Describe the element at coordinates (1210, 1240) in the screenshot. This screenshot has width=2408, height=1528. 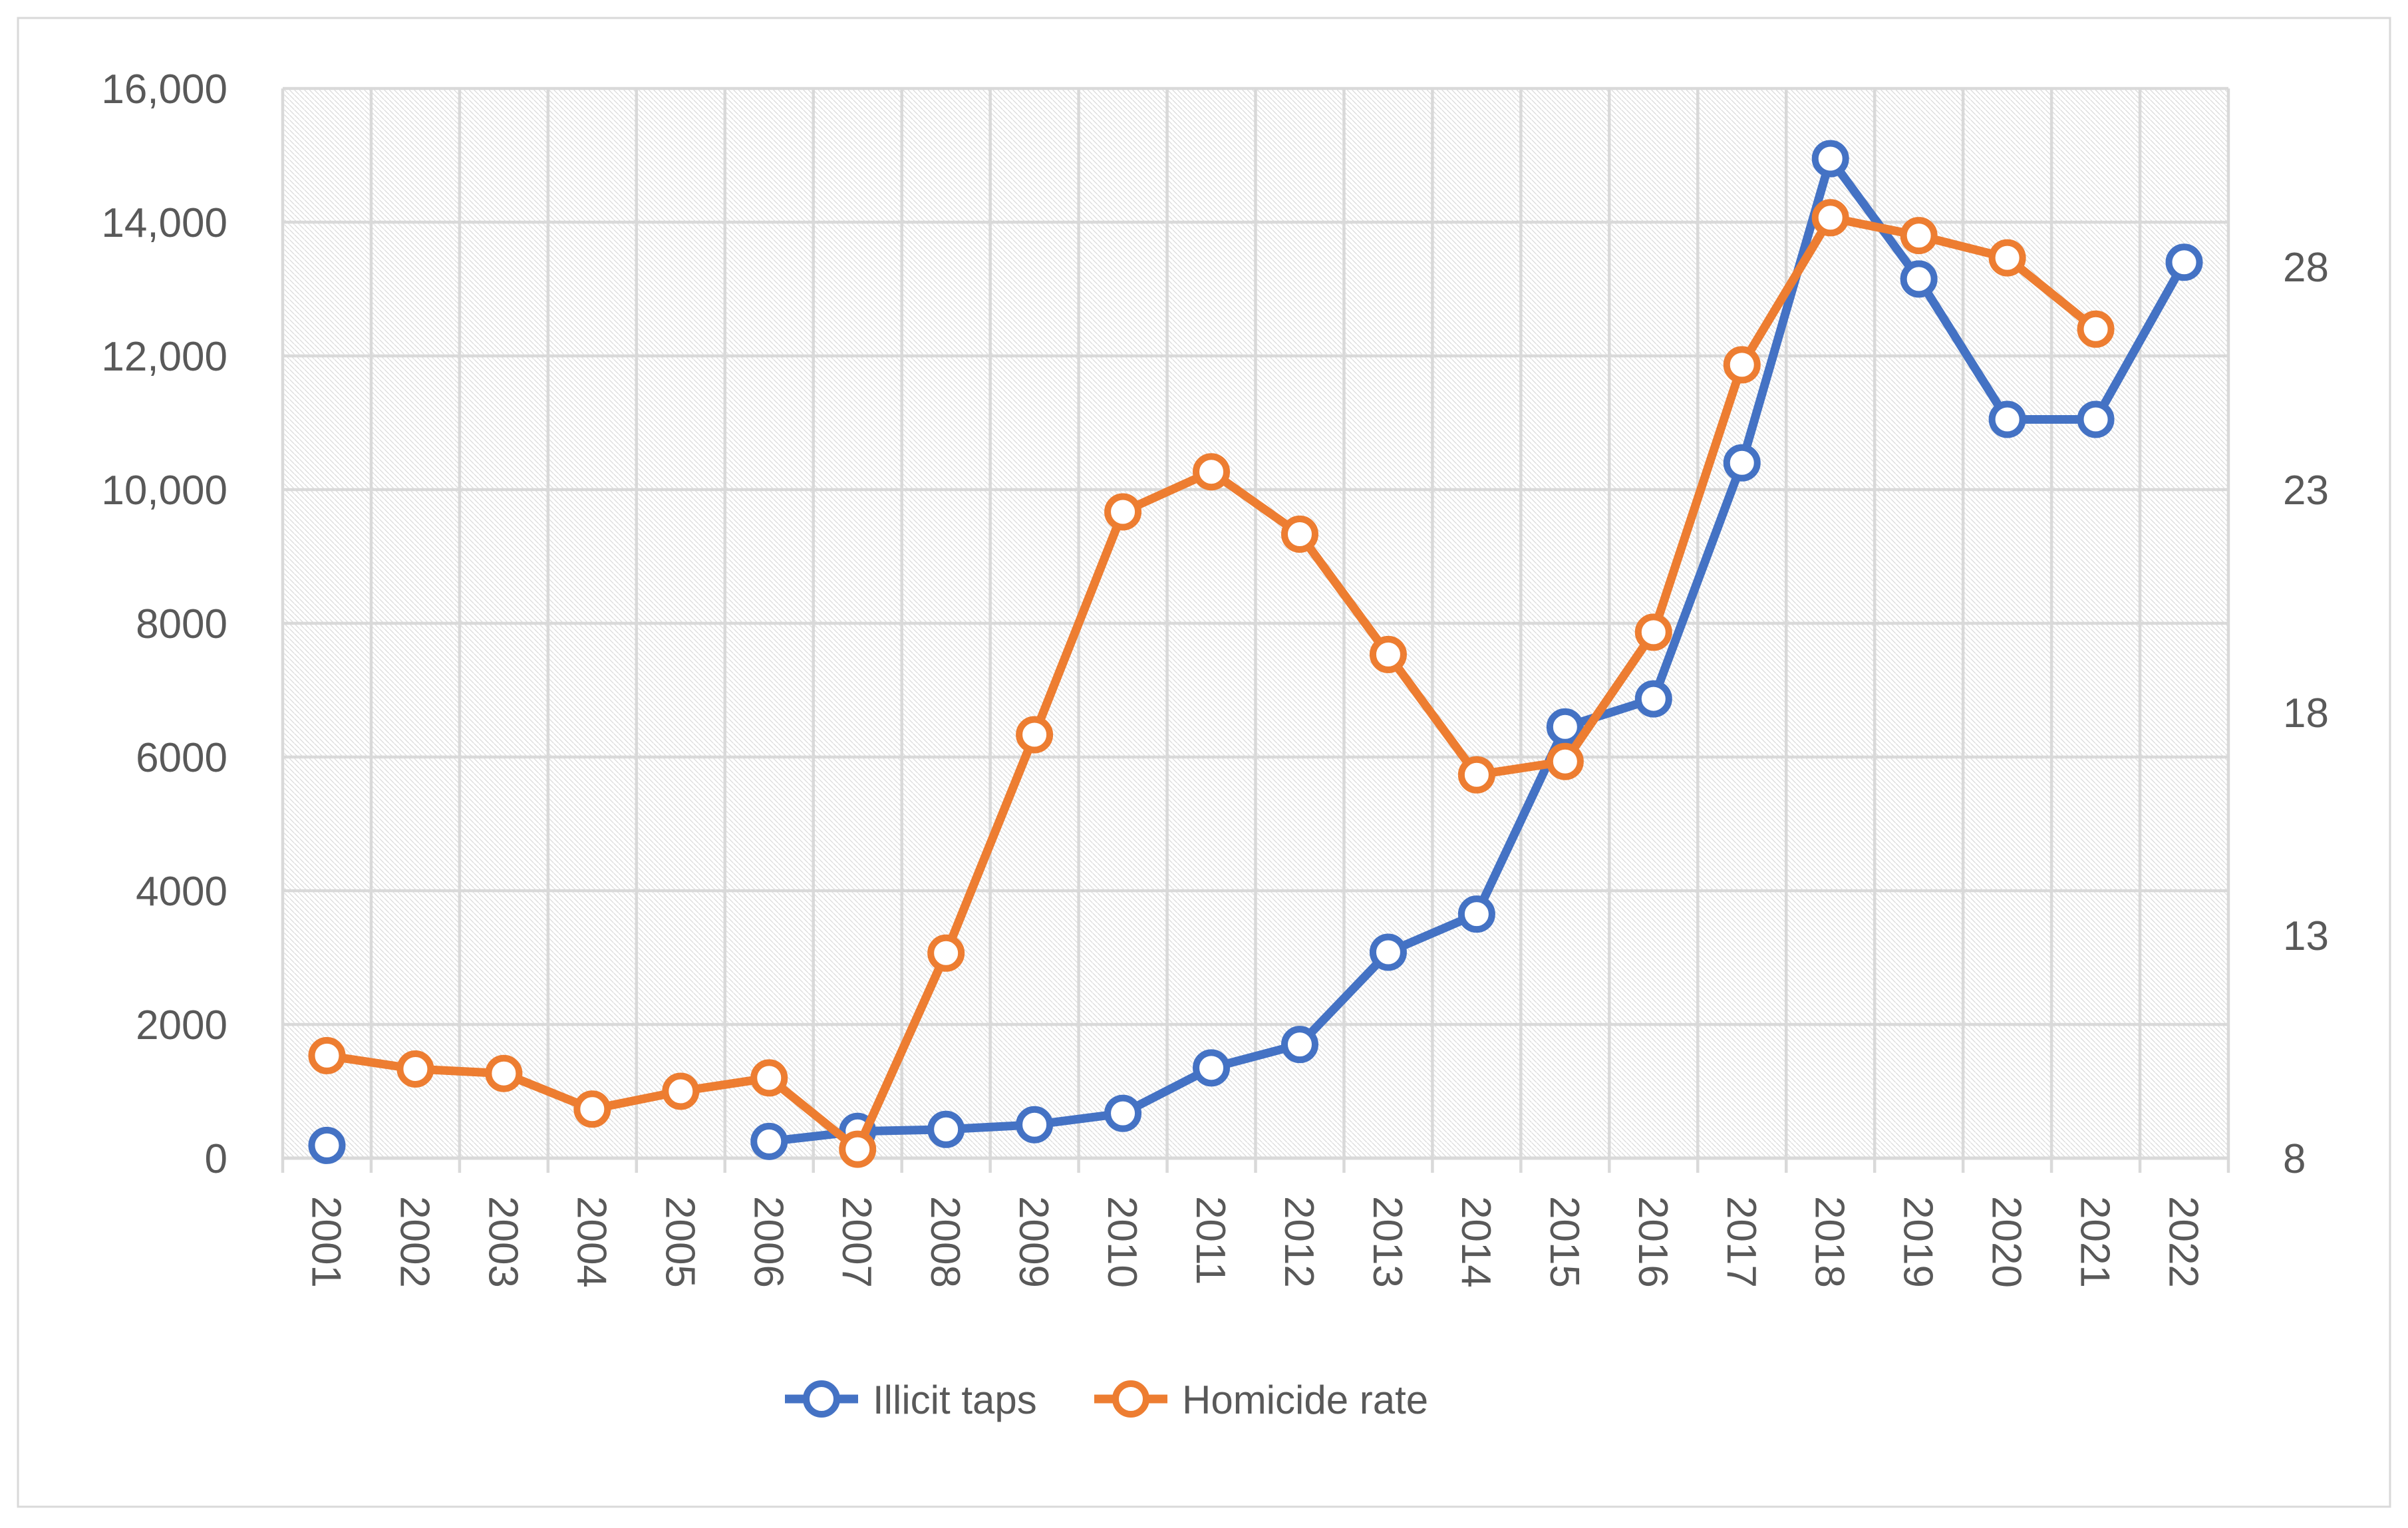
I see `x-axis-label: 2011` at that location.